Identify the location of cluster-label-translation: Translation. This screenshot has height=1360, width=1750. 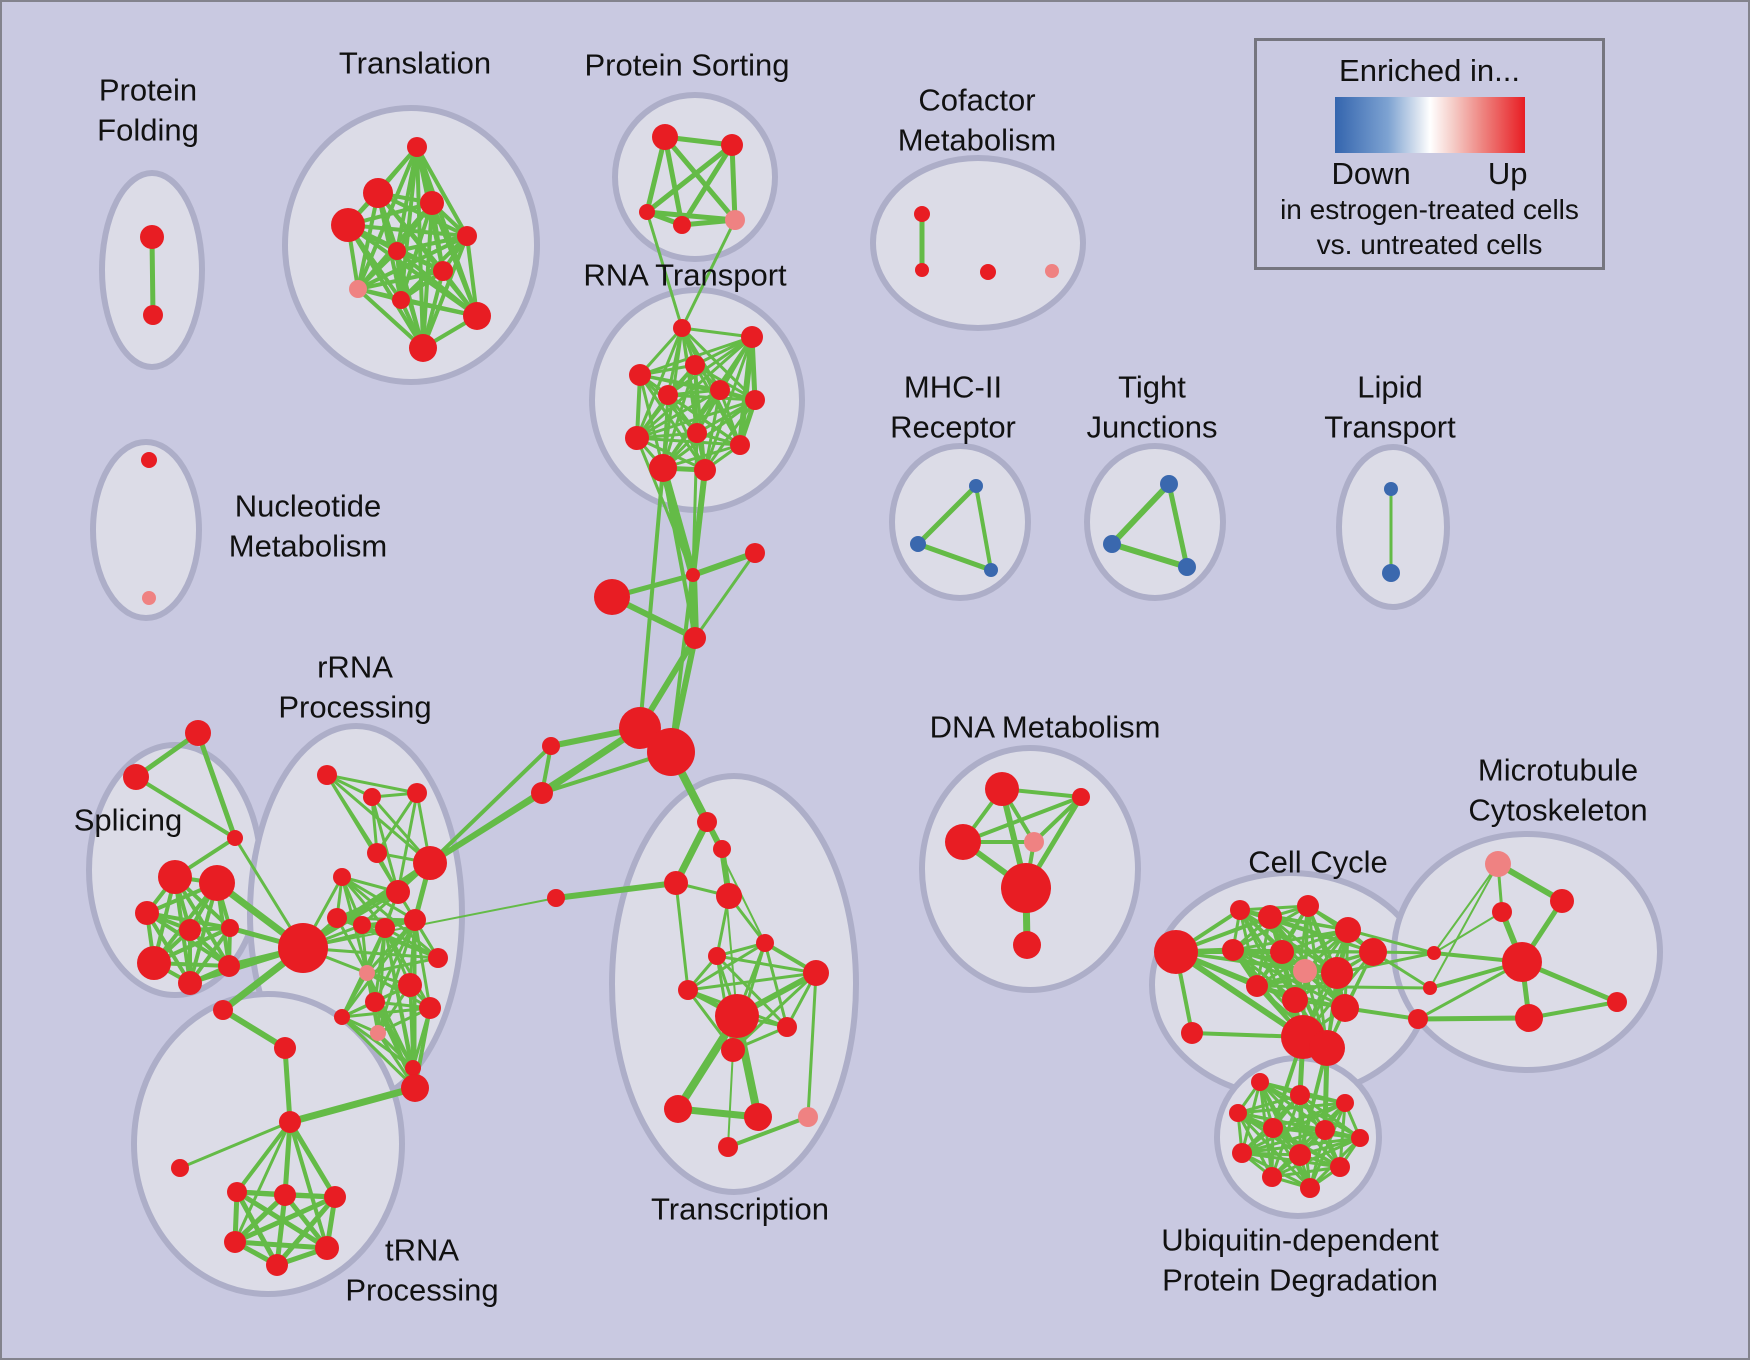
(415, 63).